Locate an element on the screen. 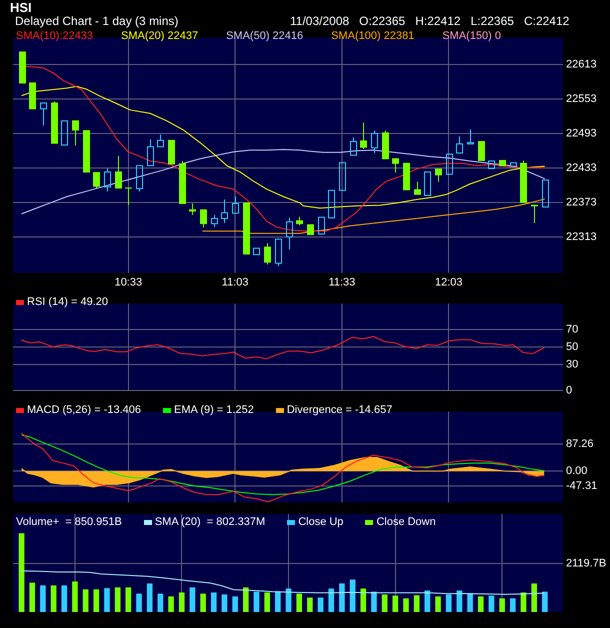 The height and width of the screenshot is (628, 610). text: SMA(20) 22437 is located at coordinates (159, 36).